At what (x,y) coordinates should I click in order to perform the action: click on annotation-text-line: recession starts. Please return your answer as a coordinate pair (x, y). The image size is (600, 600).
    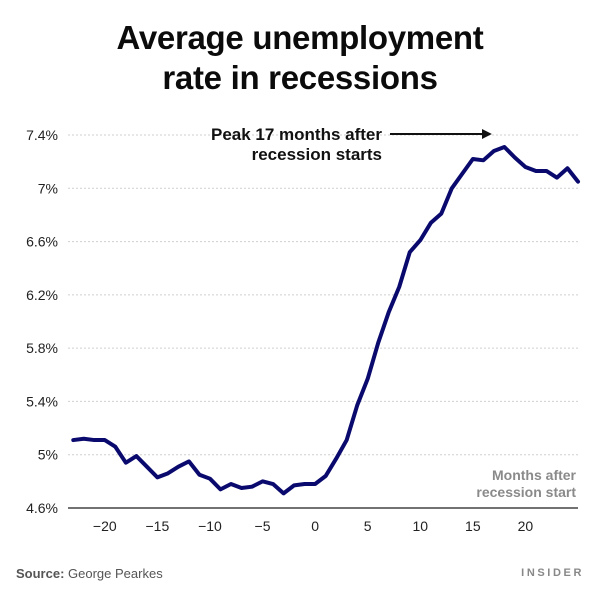
    Looking at the image, I should click on (317, 154).